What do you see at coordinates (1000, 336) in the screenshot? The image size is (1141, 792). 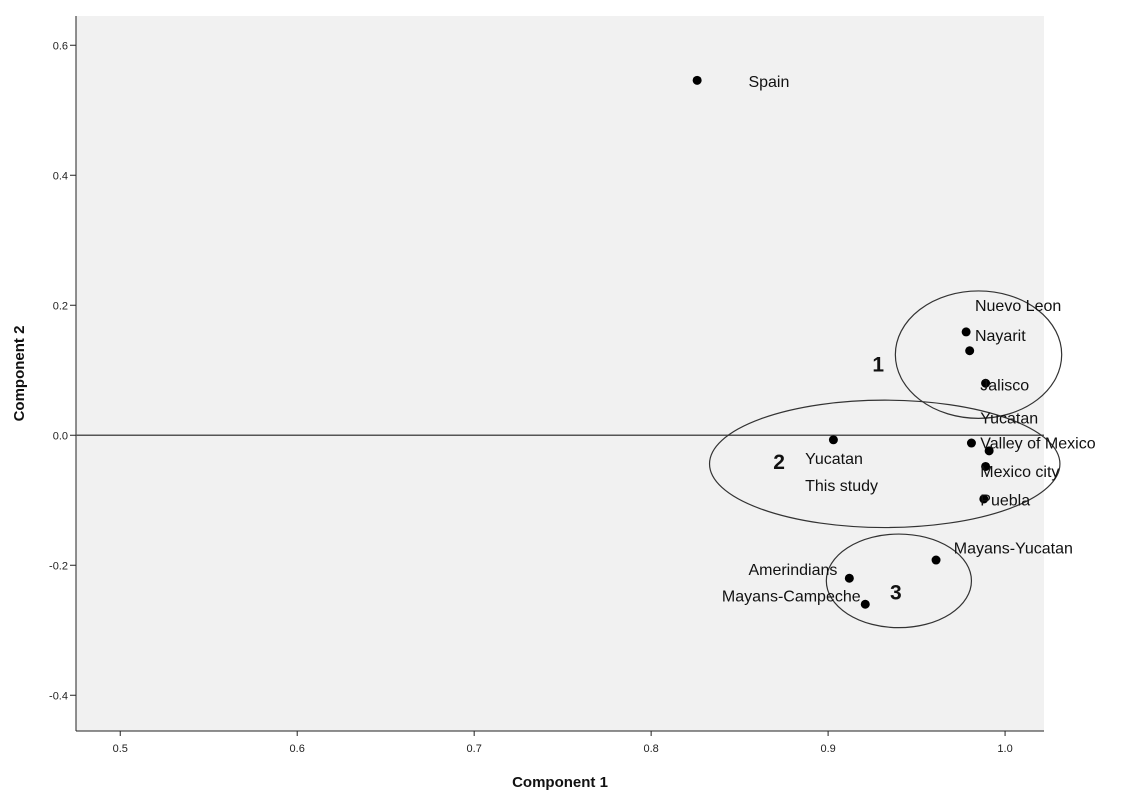 I see `point-label: Nayarit` at bounding box center [1000, 336].